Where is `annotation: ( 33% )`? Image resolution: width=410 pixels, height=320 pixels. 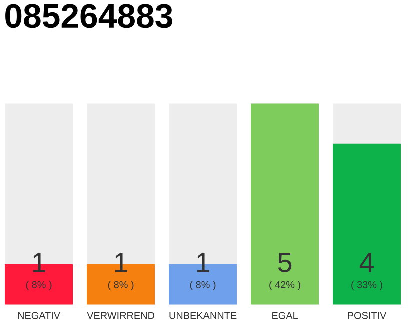
annotation: ( 33% ) is located at coordinates (367, 285).